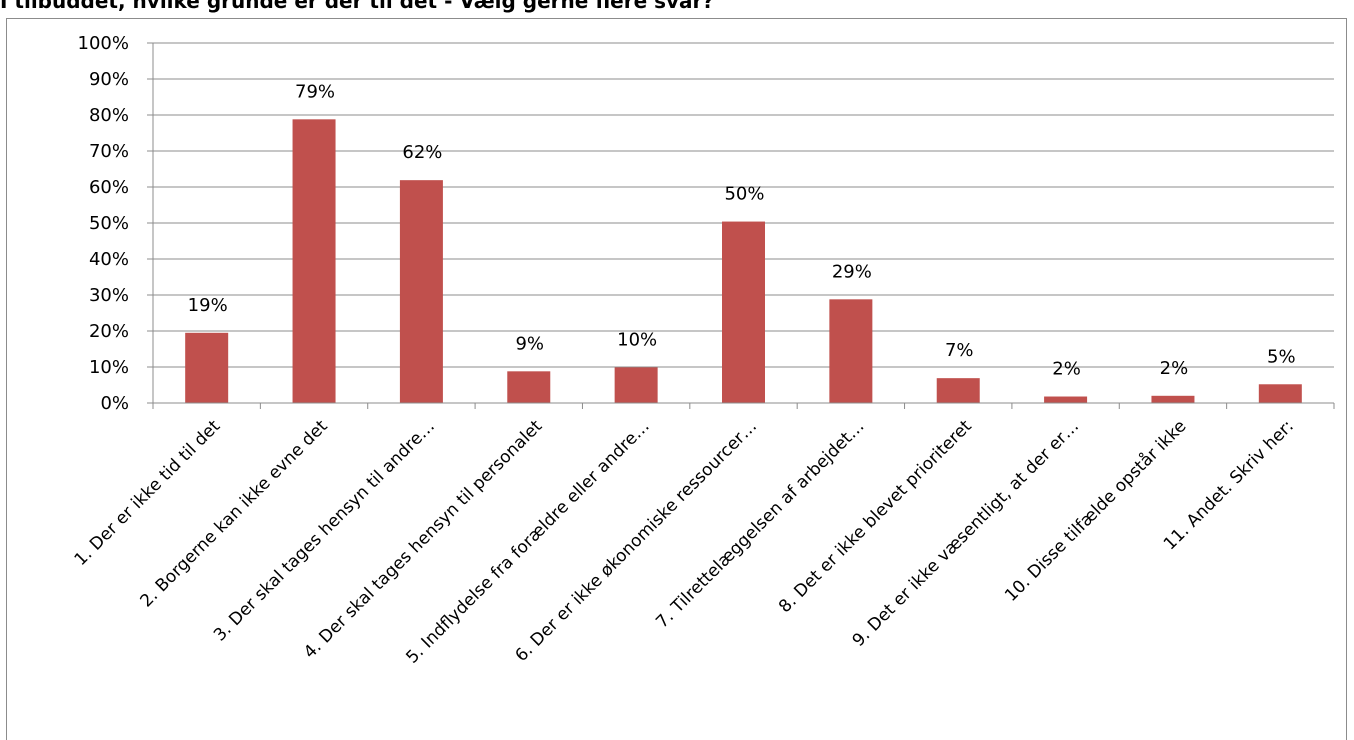 The height and width of the screenshot is (740, 1354). Describe the element at coordinates (744, 194) in the screenshot. I see `data-label: 50%` at that location.